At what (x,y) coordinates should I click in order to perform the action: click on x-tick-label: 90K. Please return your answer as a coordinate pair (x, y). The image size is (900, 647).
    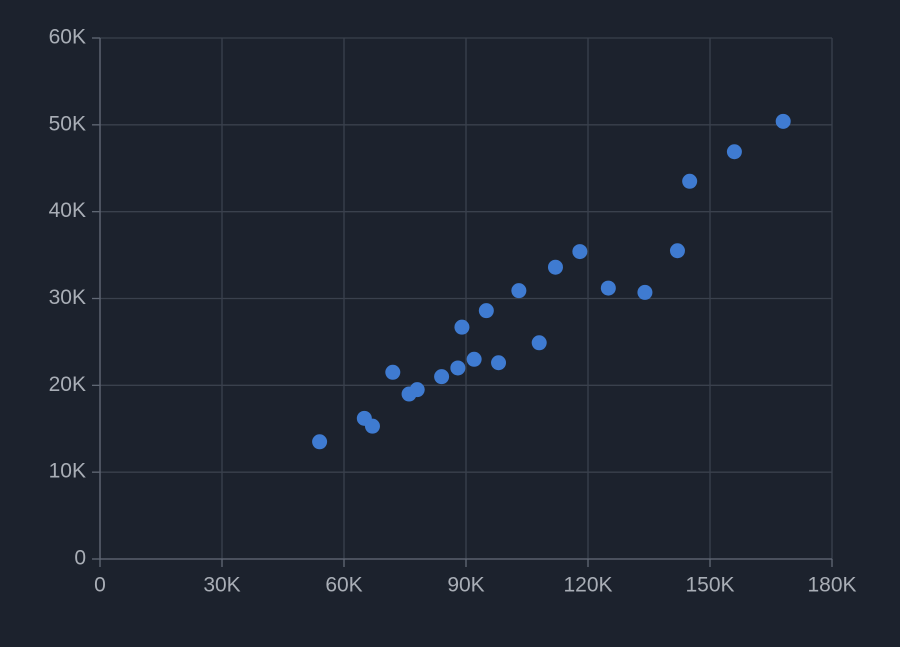
    Looking at the image, I should click on (465, 585).